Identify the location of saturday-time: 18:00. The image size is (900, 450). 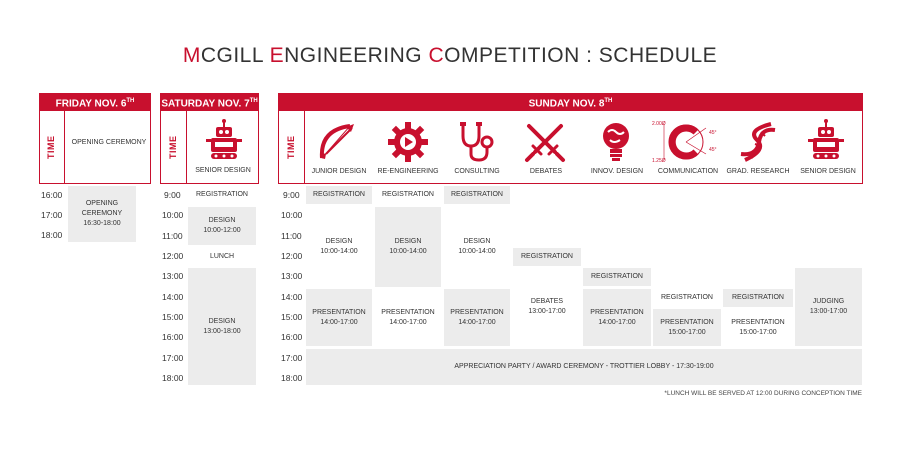
(173, 378).